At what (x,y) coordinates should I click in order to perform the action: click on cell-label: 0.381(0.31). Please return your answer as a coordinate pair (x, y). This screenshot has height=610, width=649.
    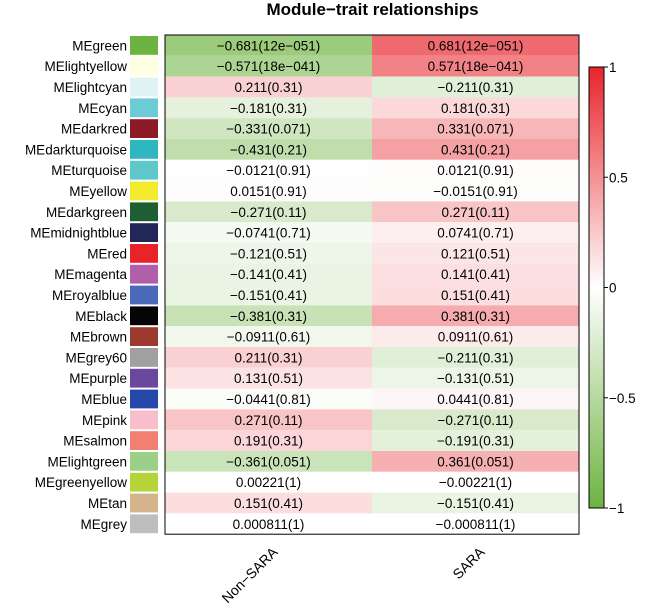
    Looking at the image, I should click on (475, 316).